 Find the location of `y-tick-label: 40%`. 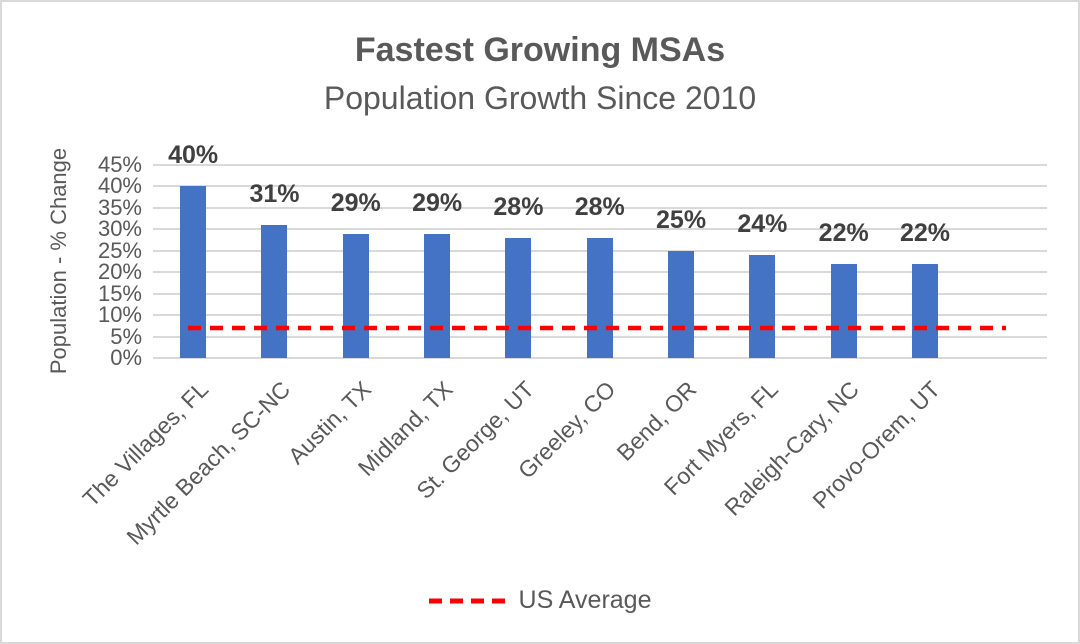

y-tick-label: 40% is located at coordinates (119, 186).